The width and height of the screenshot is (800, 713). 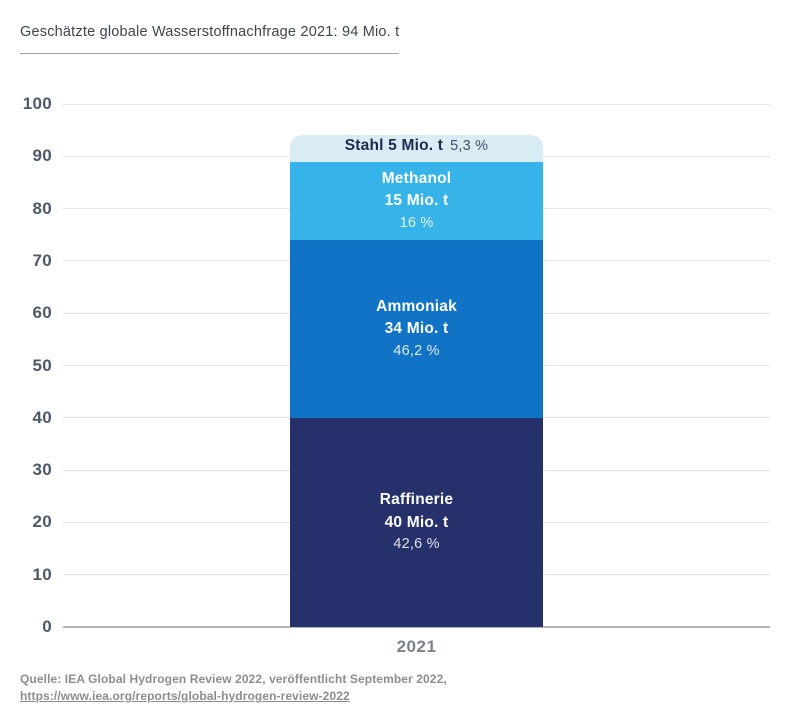 I want to click on segment-label: Ammoniak, so click(x=416, y=306).